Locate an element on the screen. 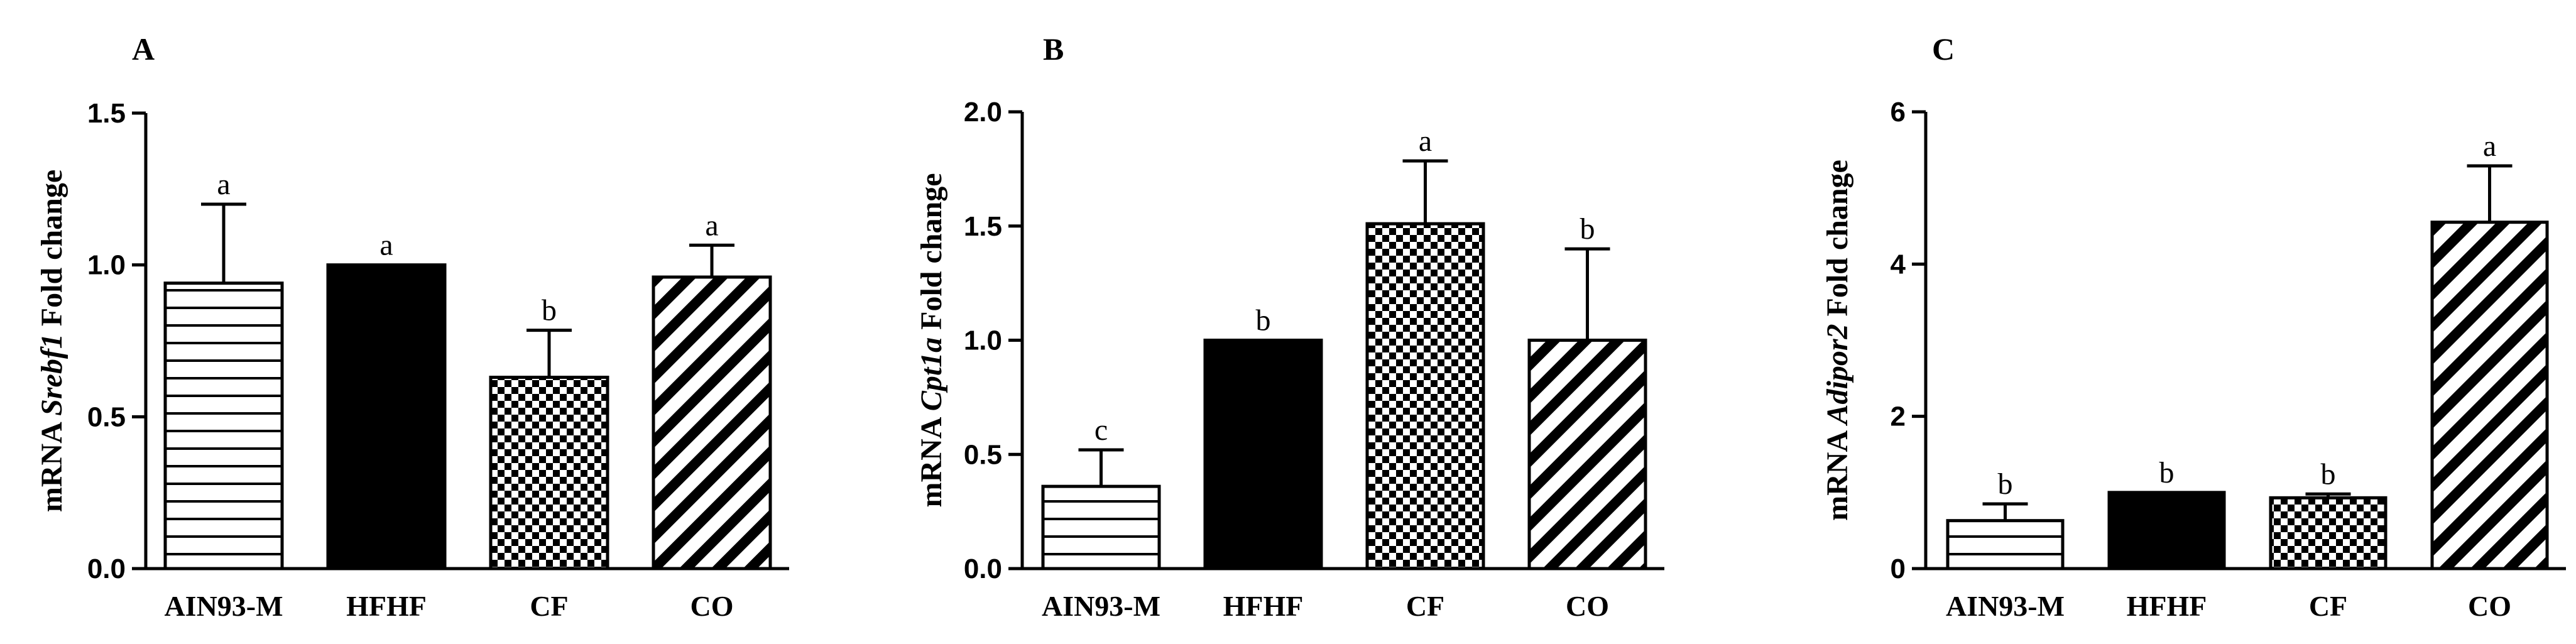 Image resolution: width=2576 pixels, height=644 pixels. y-tick-label: 2.0 is located at coordinates (983, 113).